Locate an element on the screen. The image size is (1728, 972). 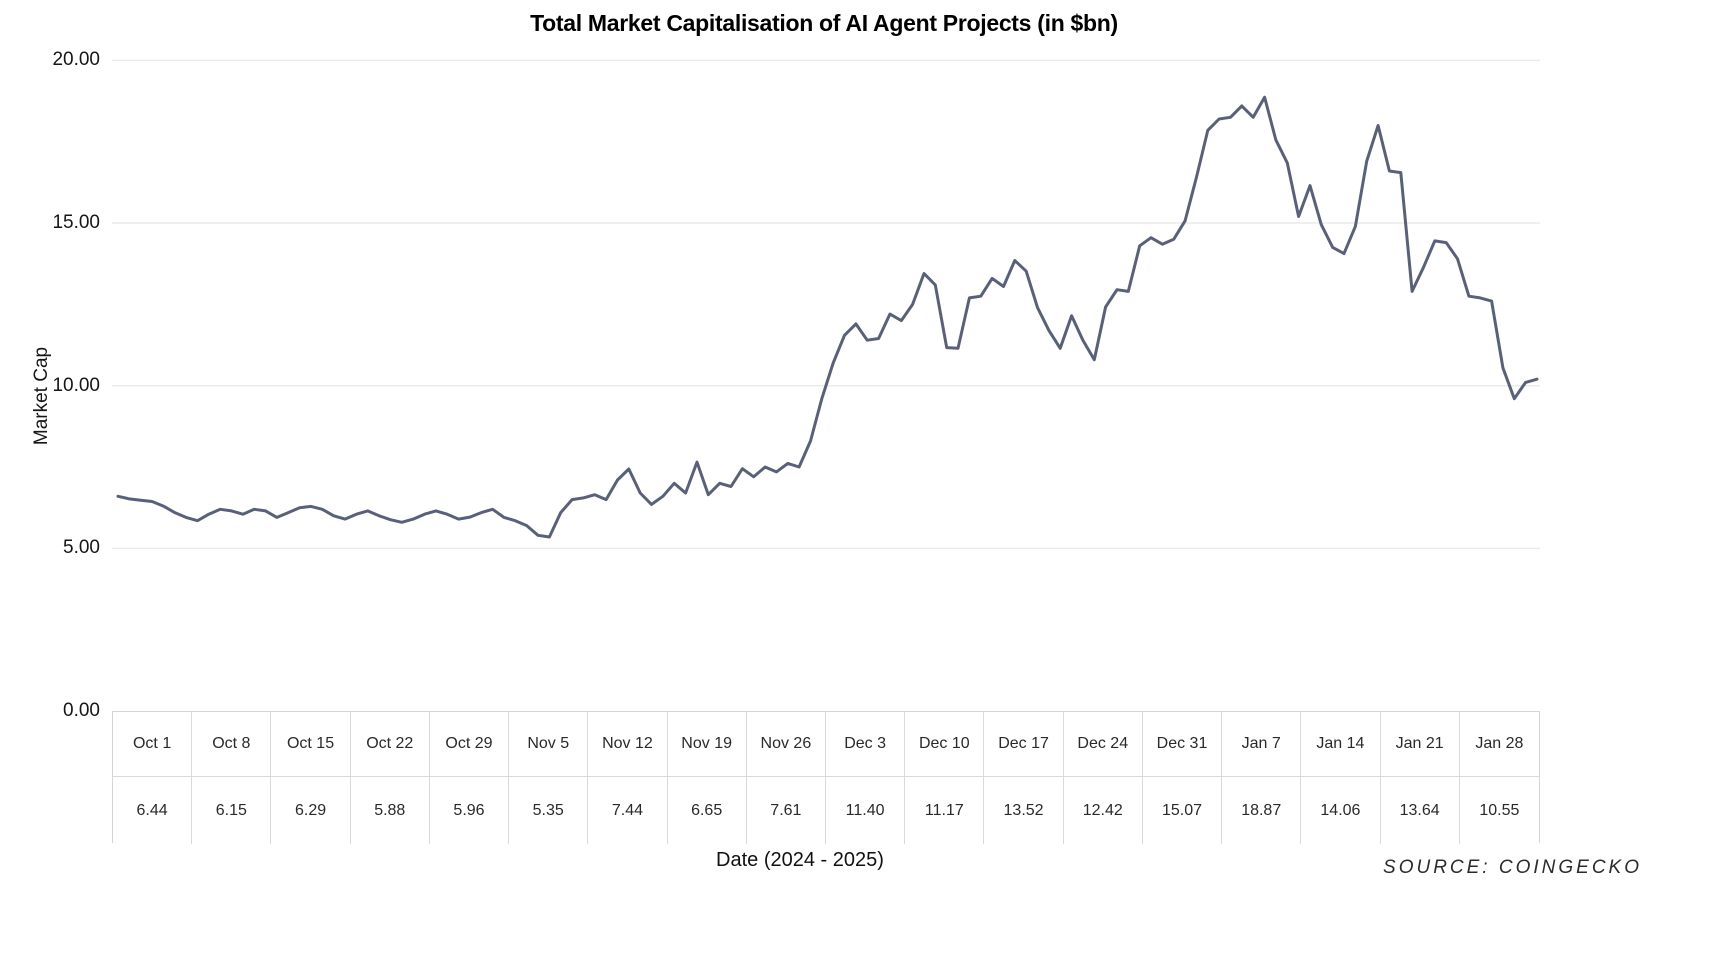
table-value-cell: 12.42 is located at coordinates (1103, 810).